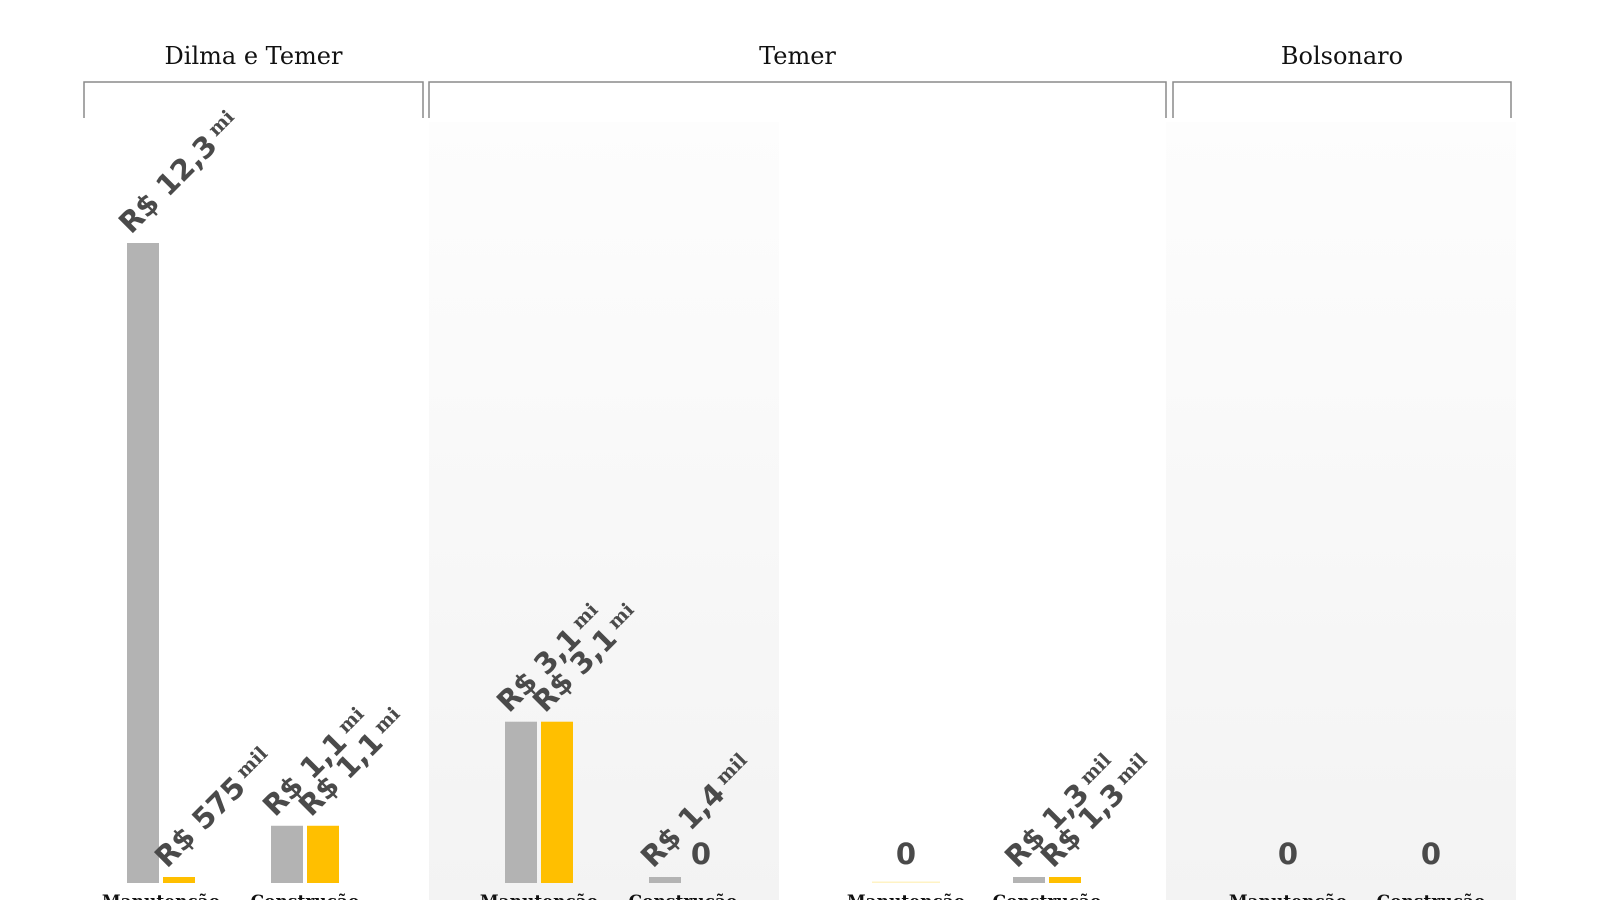 This screenshot has height=900, width=1600. Describe the element at coordinates (200, 822) in the screenshot. I see `value-label-amount: R$ 575` at that location.